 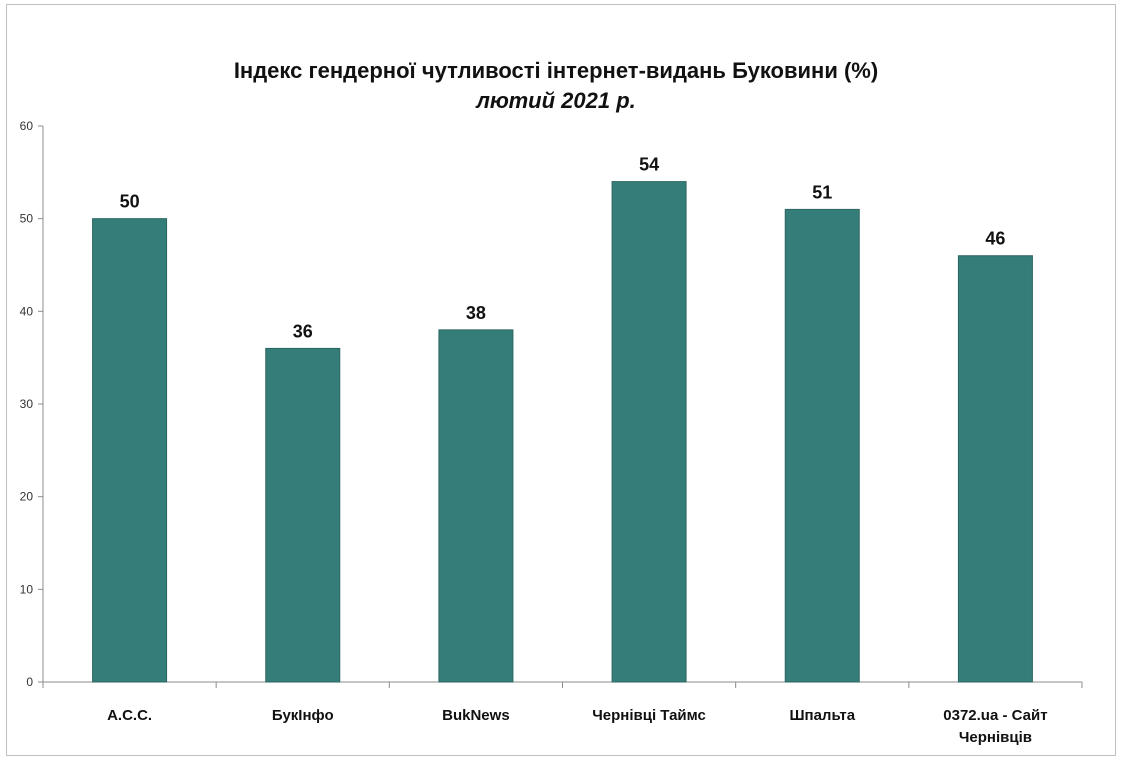 I want to click on data-label: 50, so click(x=130, y=202).